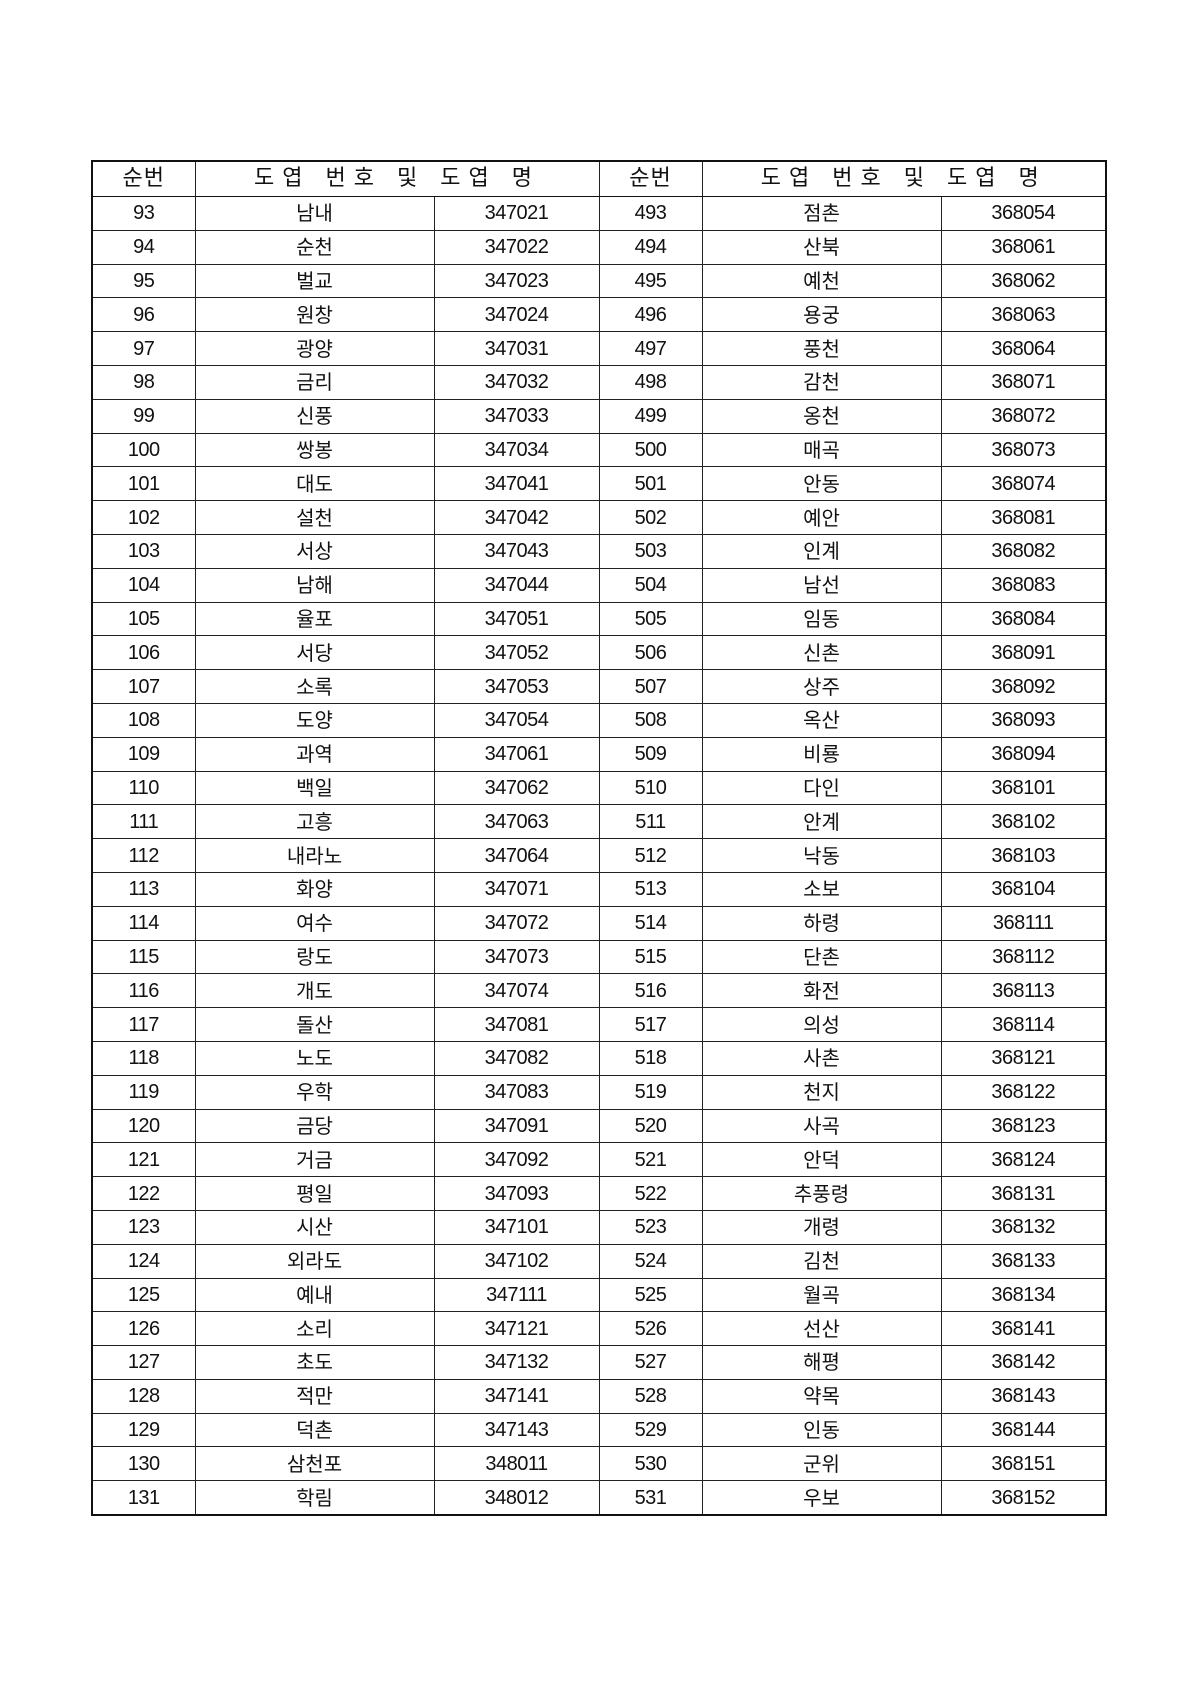 The height and width of the screenshot is (1682, 1190). Describe the element at coordinates (1023, 416) in the screenshot. I see `right-map-number-cell: 368072` at that location.